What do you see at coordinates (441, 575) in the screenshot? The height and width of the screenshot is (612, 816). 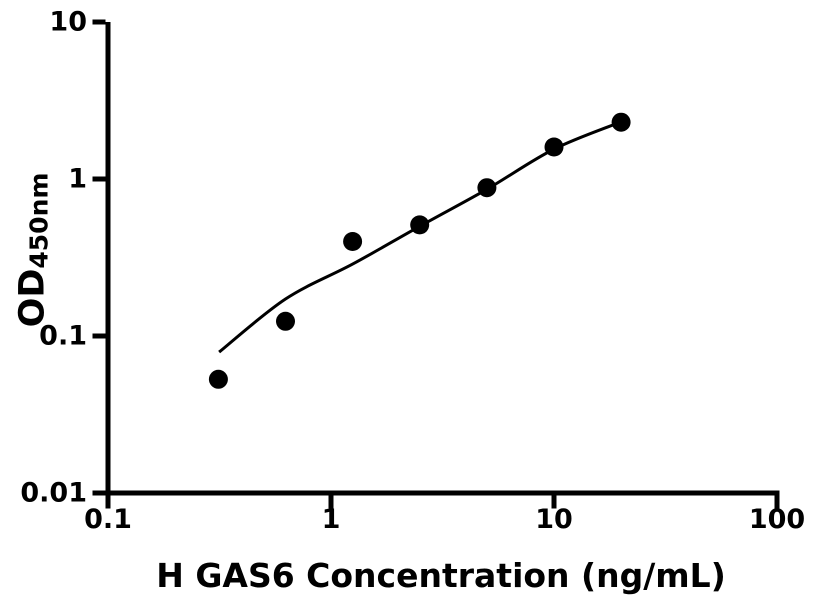 I see `x-axis-title: H GAS6 Concentration (ng/mL)` at bounding box center [441, 575].